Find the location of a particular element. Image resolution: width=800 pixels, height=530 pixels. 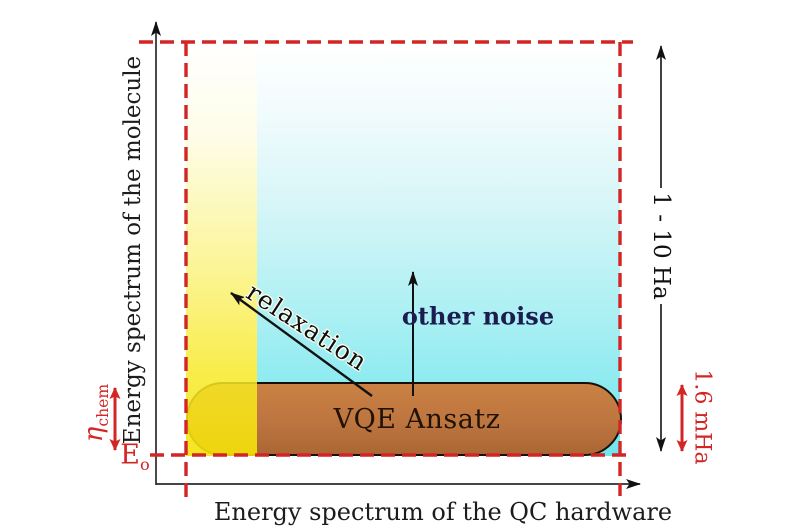

ground-energy-label: Eo is located at coordinates (135, 456).